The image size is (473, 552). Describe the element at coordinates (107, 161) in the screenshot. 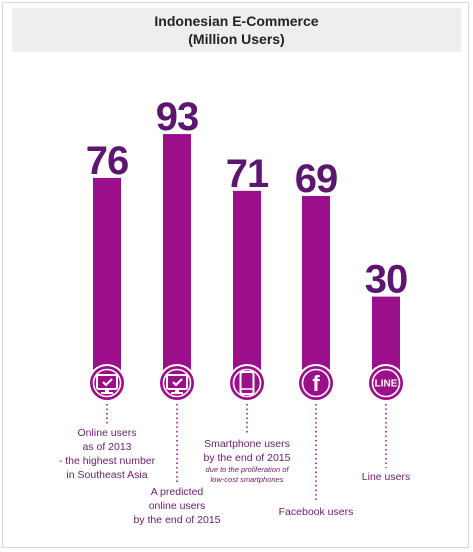

I see `value-label: 76` at that location.